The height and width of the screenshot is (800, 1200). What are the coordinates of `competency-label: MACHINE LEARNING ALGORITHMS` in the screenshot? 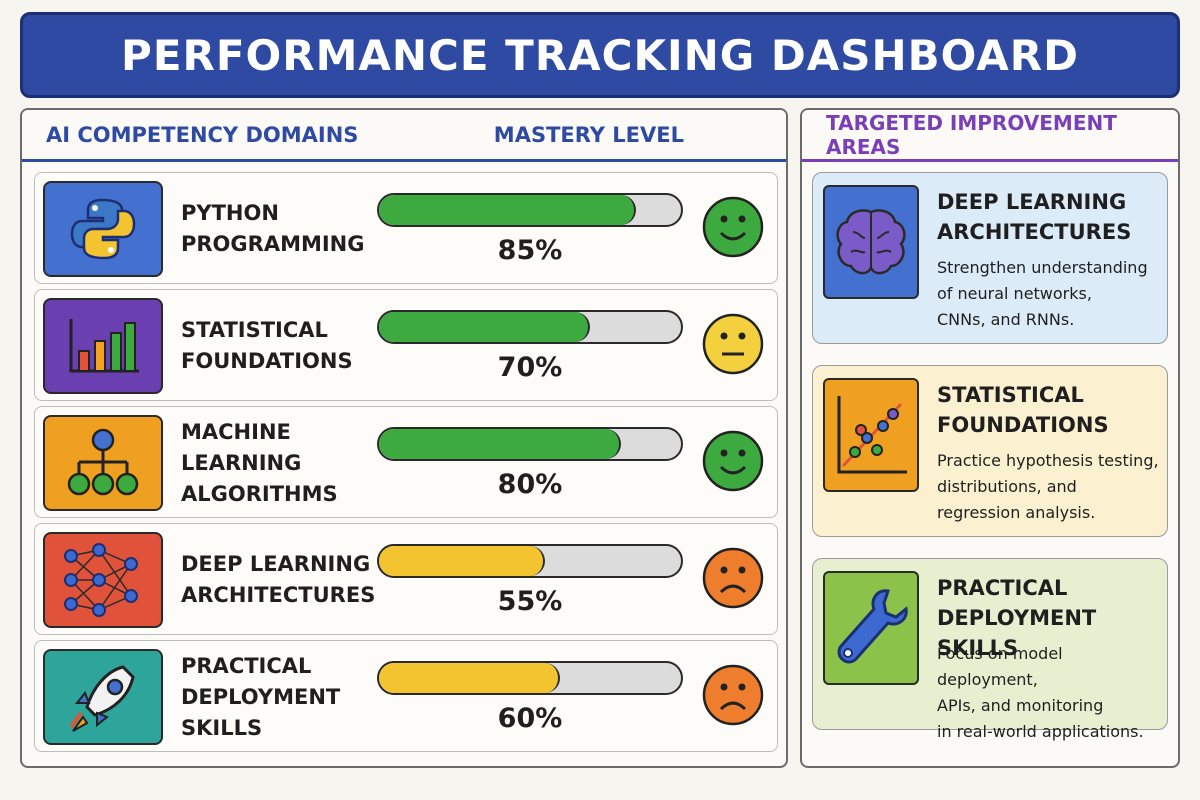 It's located at (259, 462).